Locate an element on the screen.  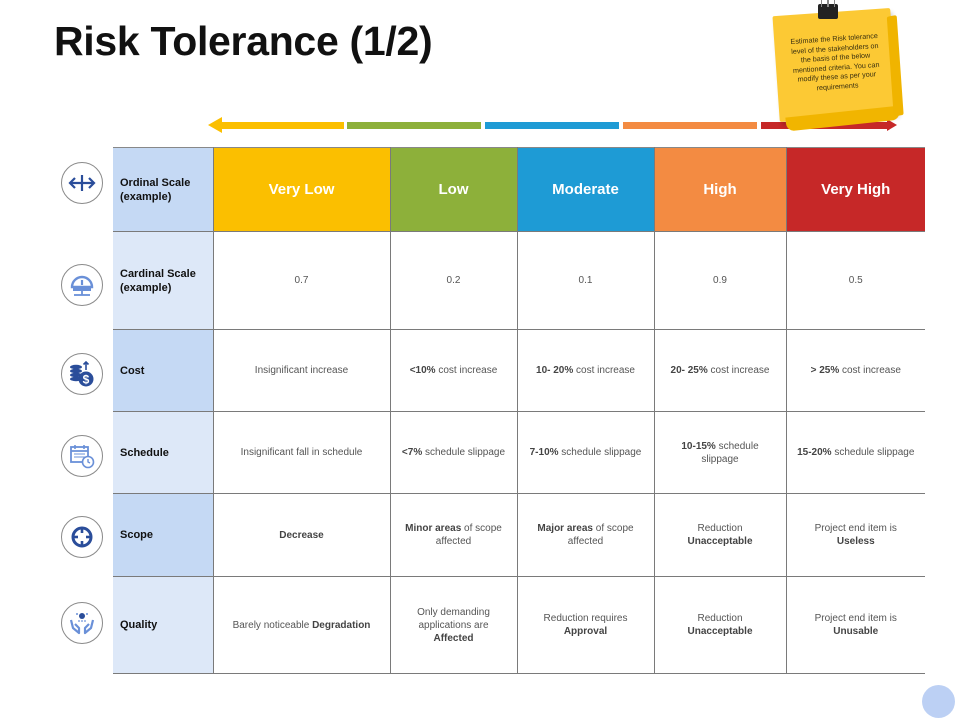
target-crosshair-icon is located at coordinates (82, 537).